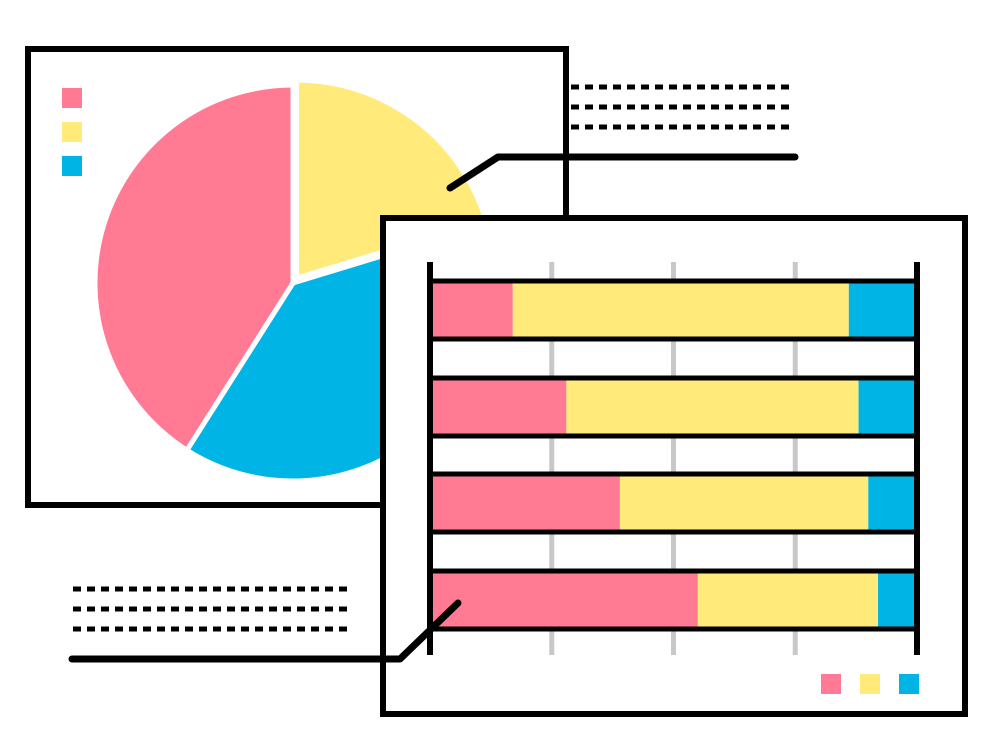  What do you see at coordinates (212, 609) in the screenshot?
I see `dotted-lines-bottom` at bounding box center [212, 609].